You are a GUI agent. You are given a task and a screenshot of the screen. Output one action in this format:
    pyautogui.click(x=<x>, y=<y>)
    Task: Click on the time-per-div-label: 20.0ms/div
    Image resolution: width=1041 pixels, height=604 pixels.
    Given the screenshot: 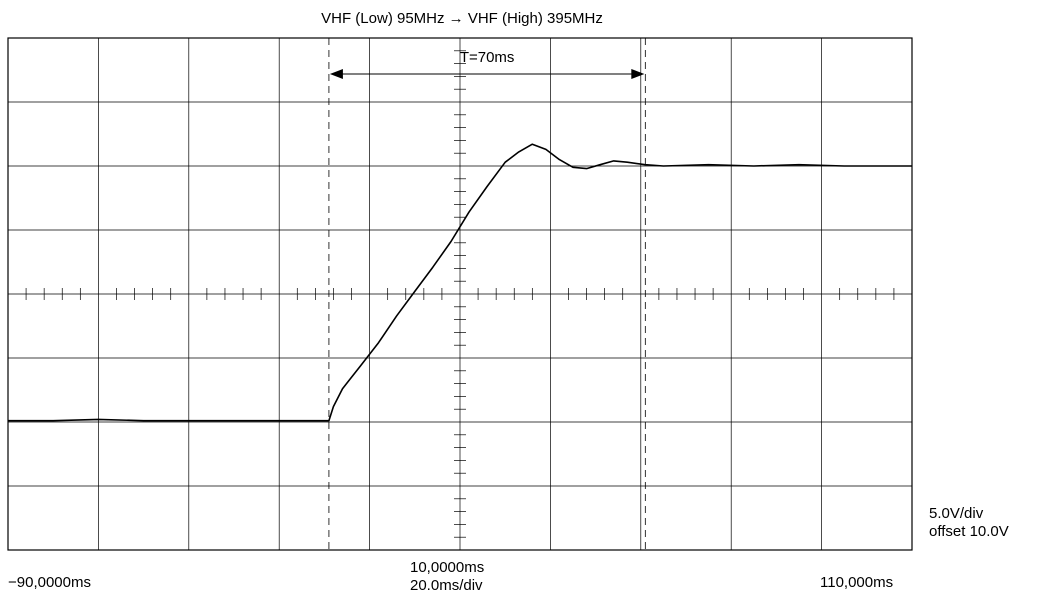 What is the action you would take?
    pyautogui.click(x=446, y=585)
    